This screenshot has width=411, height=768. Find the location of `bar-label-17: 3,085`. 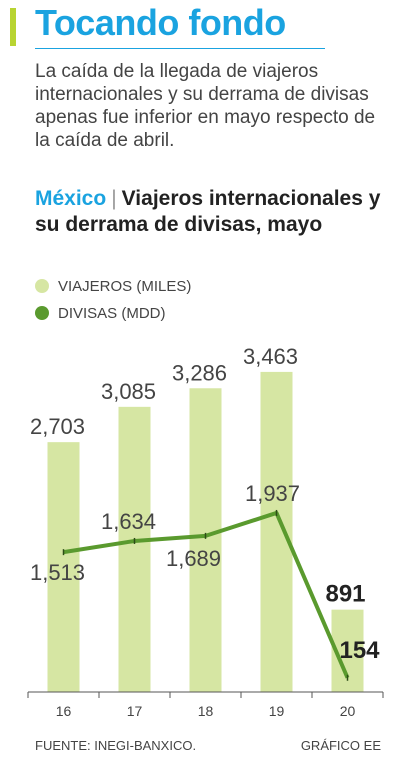

bar-label-17: 3,085 is located at coordinates (128, 391).